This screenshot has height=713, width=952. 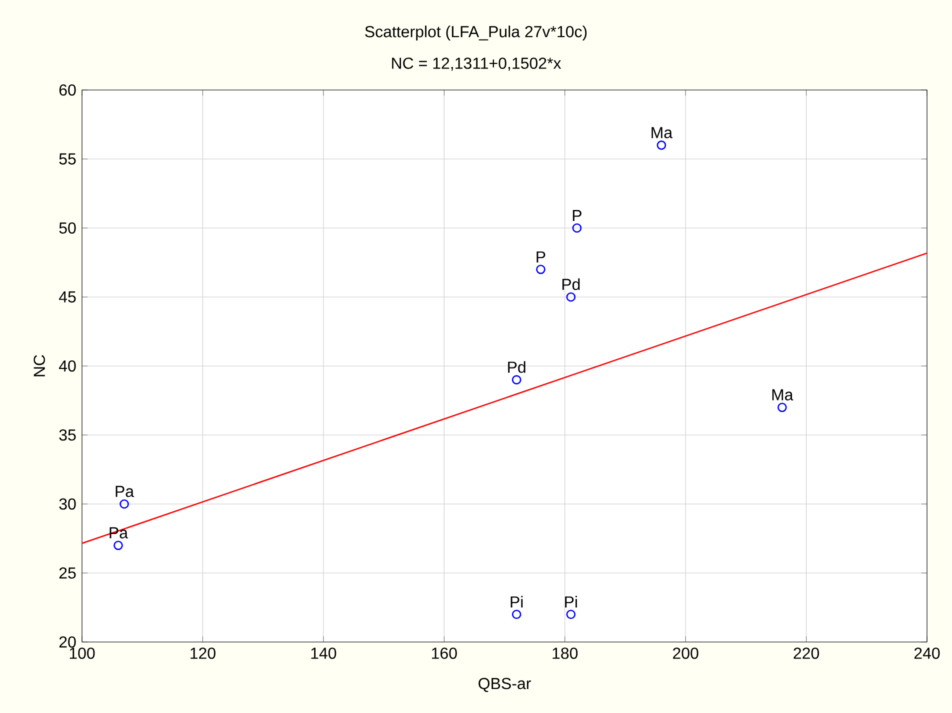 What do you see at coordinates (67, 366) in the screenshot?
I see `y-tick-label: 40` at bounding box center [67, 366].